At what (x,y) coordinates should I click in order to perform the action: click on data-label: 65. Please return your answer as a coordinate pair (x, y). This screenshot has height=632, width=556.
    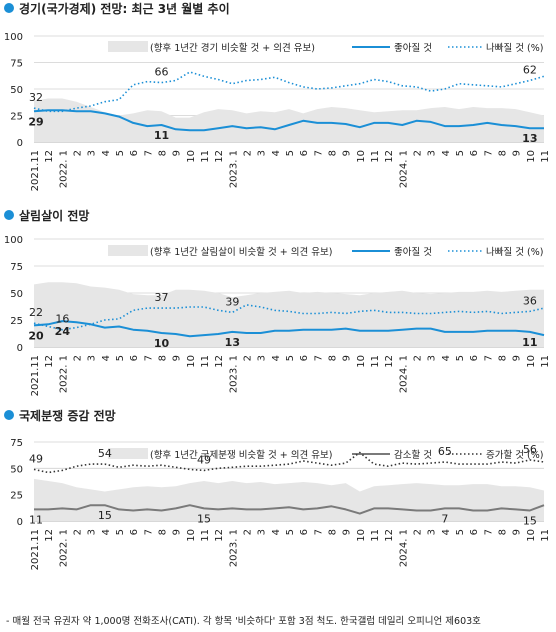
    Looking at the image, I should click on (445, 451).